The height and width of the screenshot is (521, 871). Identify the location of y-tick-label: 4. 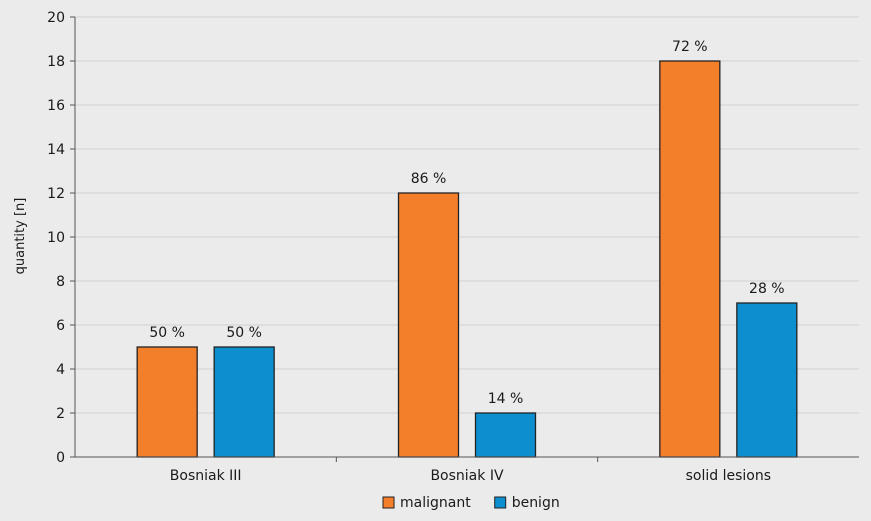
(60, 370).